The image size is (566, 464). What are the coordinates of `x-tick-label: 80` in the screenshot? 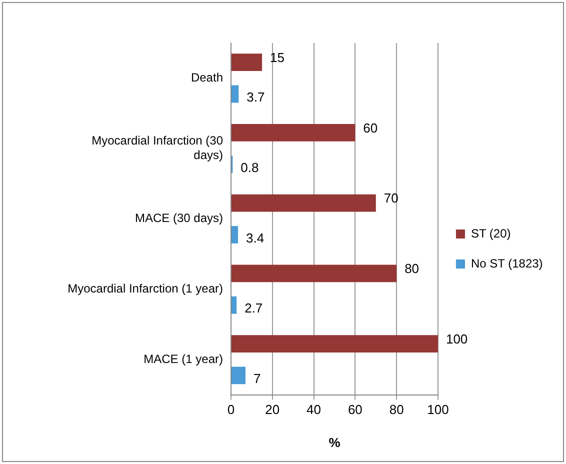 It's located at (396, 410).